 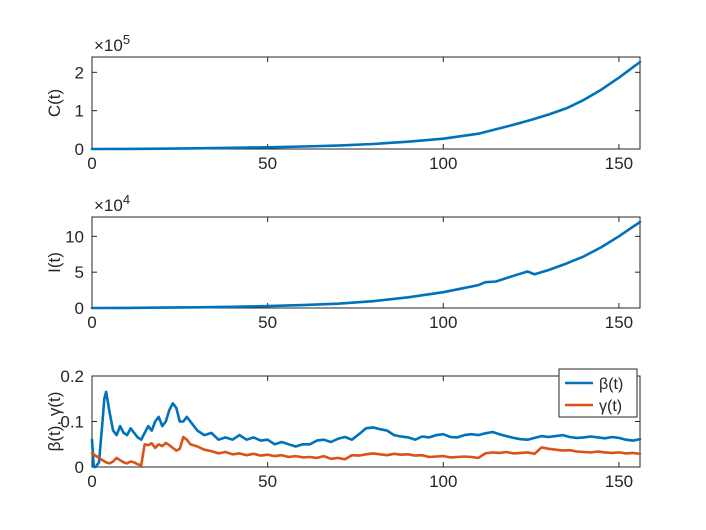 What do you see at coordinates (79, 72) in the screenshot?
I see `y-tick-label: 2` at bounding box center [79, 72].